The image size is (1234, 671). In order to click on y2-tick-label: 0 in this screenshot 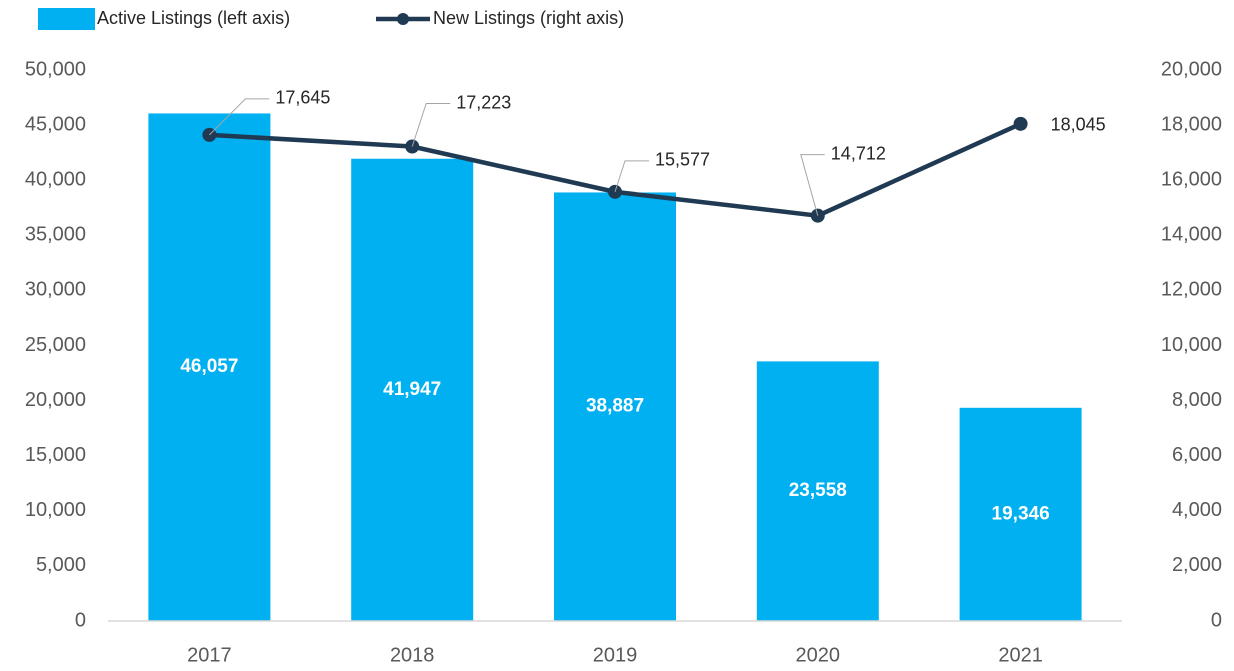, I will do `click(1216, 620)`.